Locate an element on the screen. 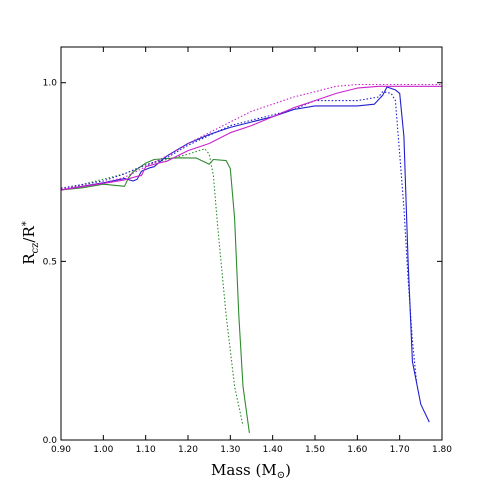 The image size is (491, 491). y-axis-title: Rcz/R* is located at coordinates (30, 243).